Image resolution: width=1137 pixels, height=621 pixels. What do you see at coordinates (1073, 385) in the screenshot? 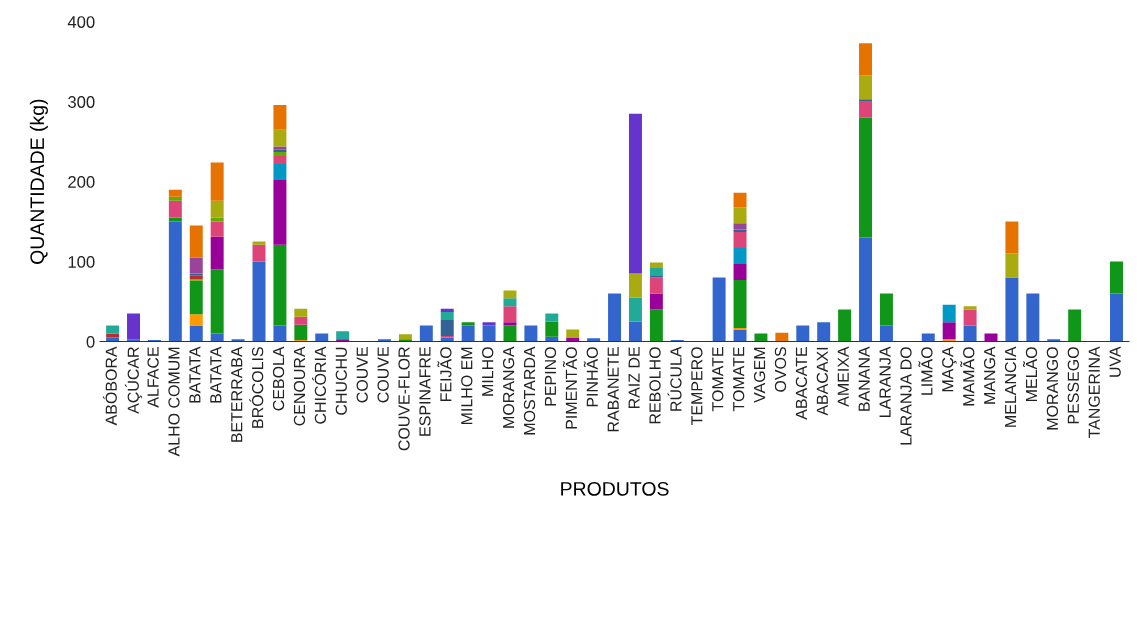
I see `x-tick-label: PESSEGO` at bounding box center [1073, 385].